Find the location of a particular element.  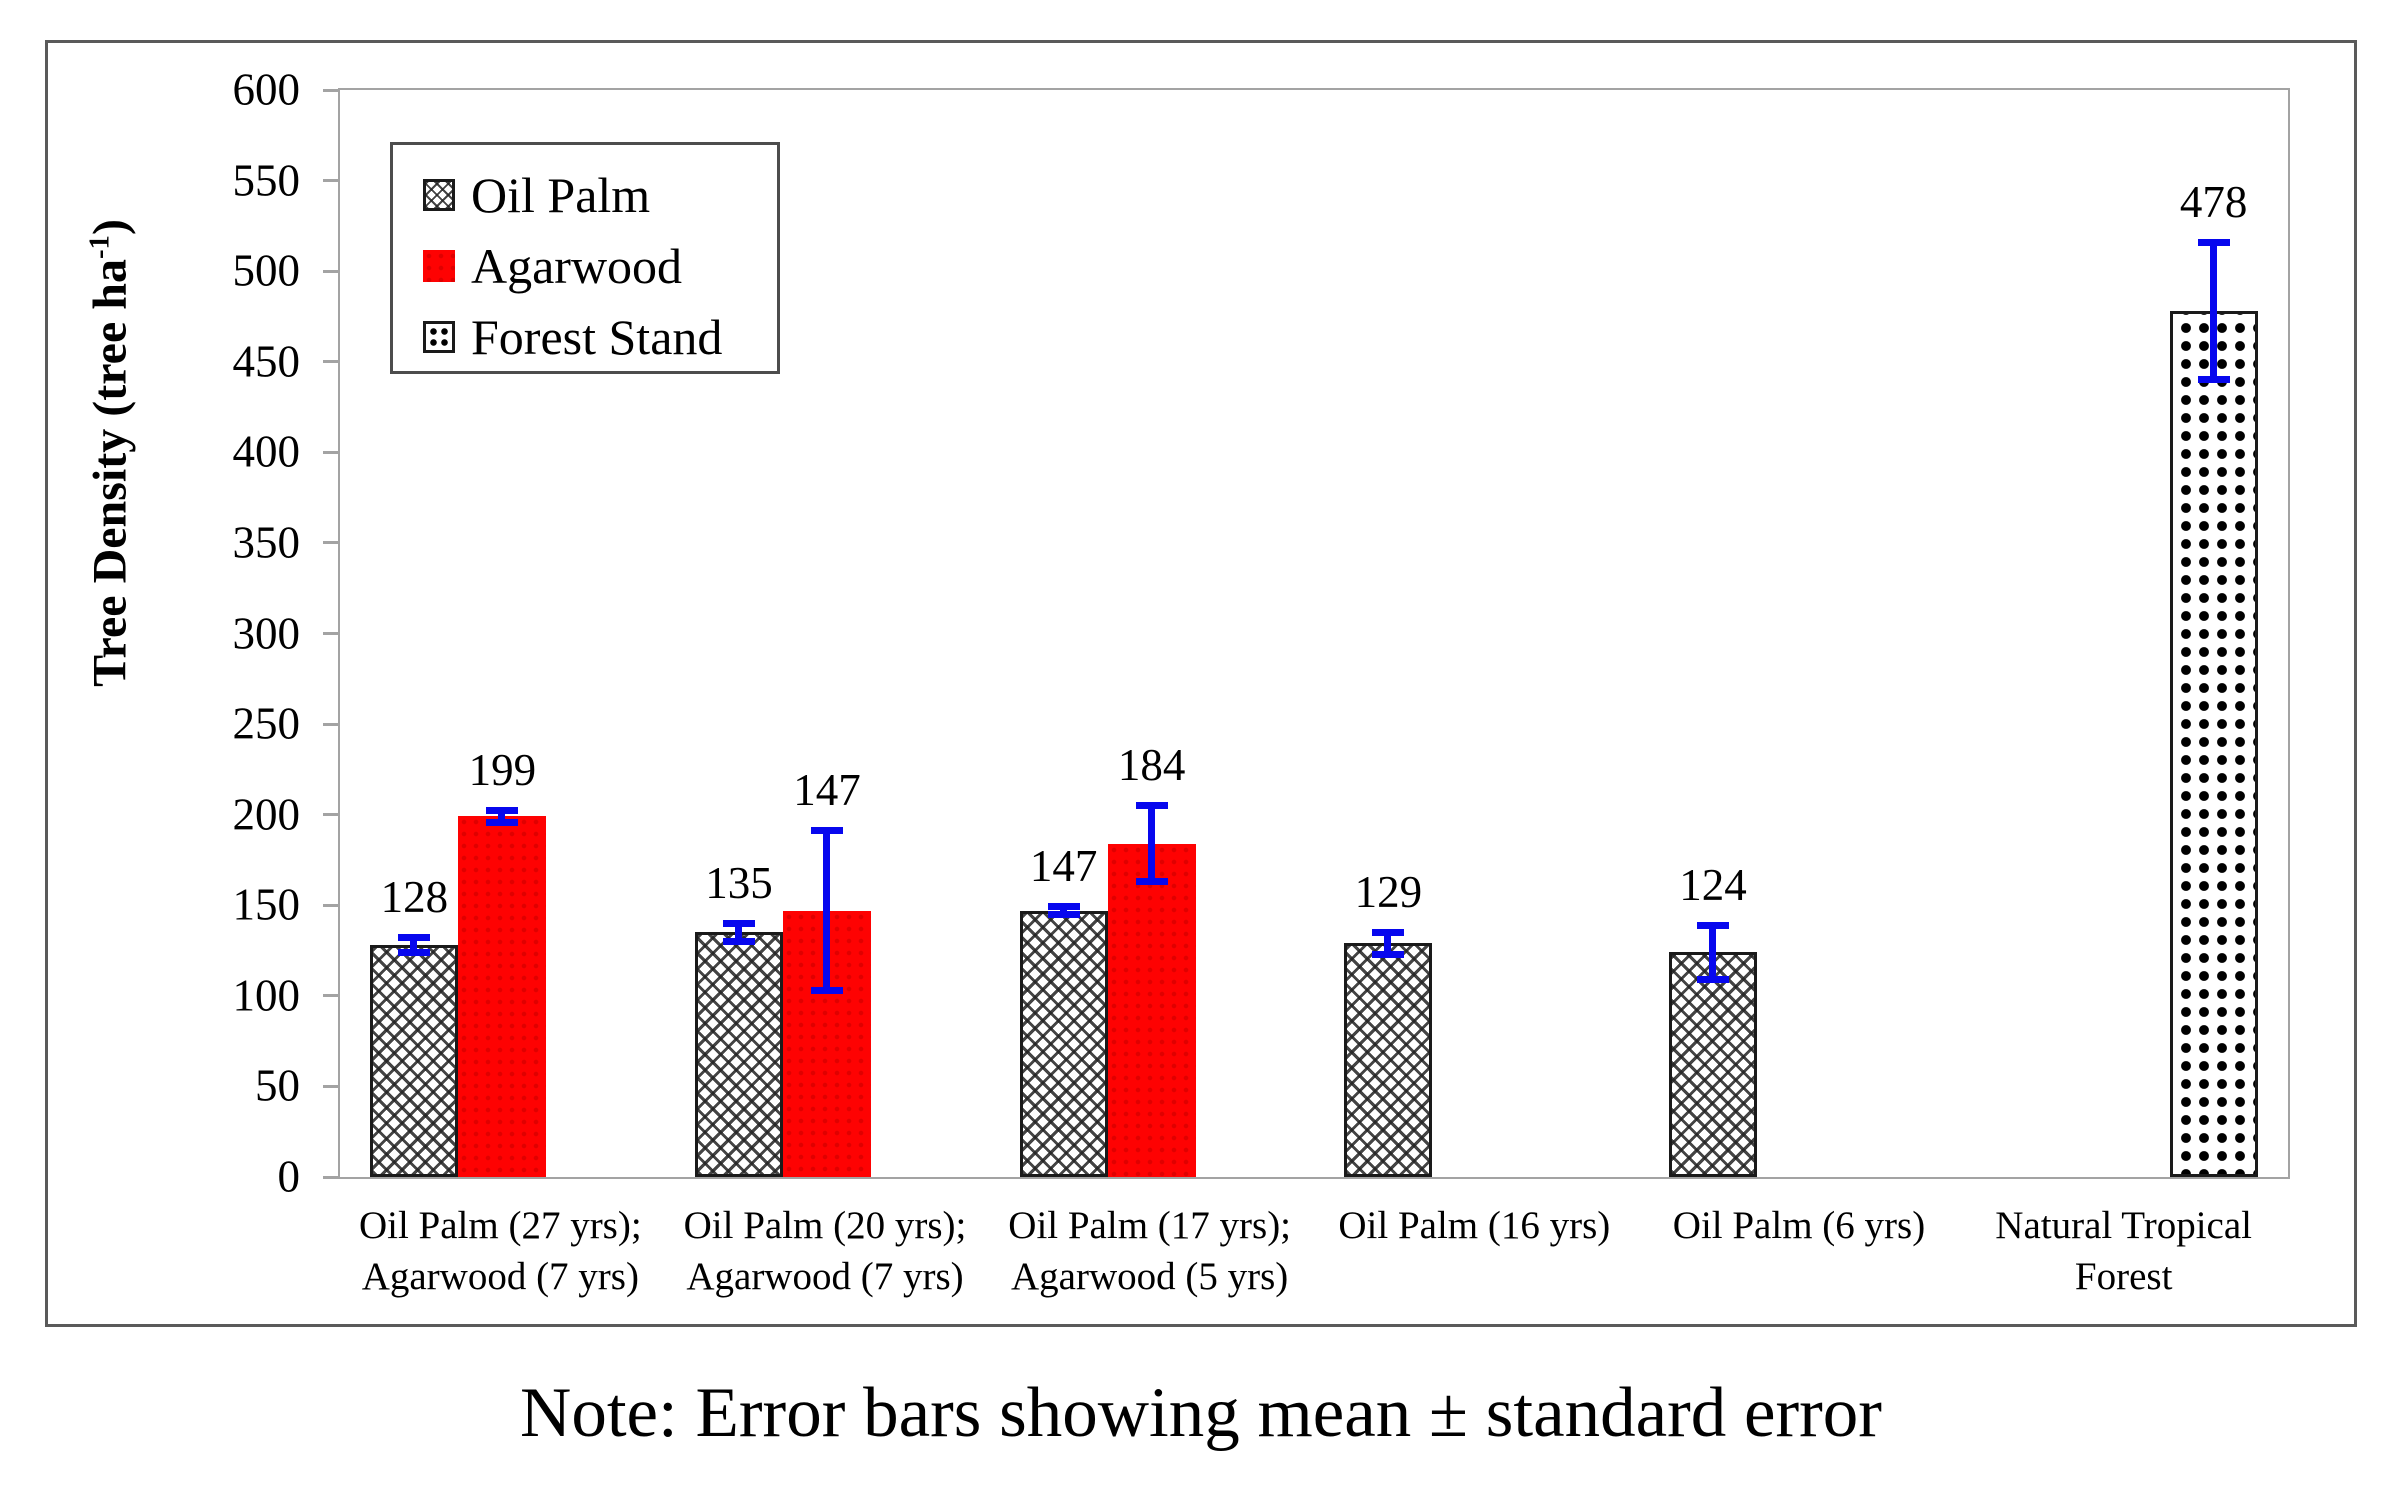

legend-label-oil-palm: Oil Palm is located at coordinates (561, 194).